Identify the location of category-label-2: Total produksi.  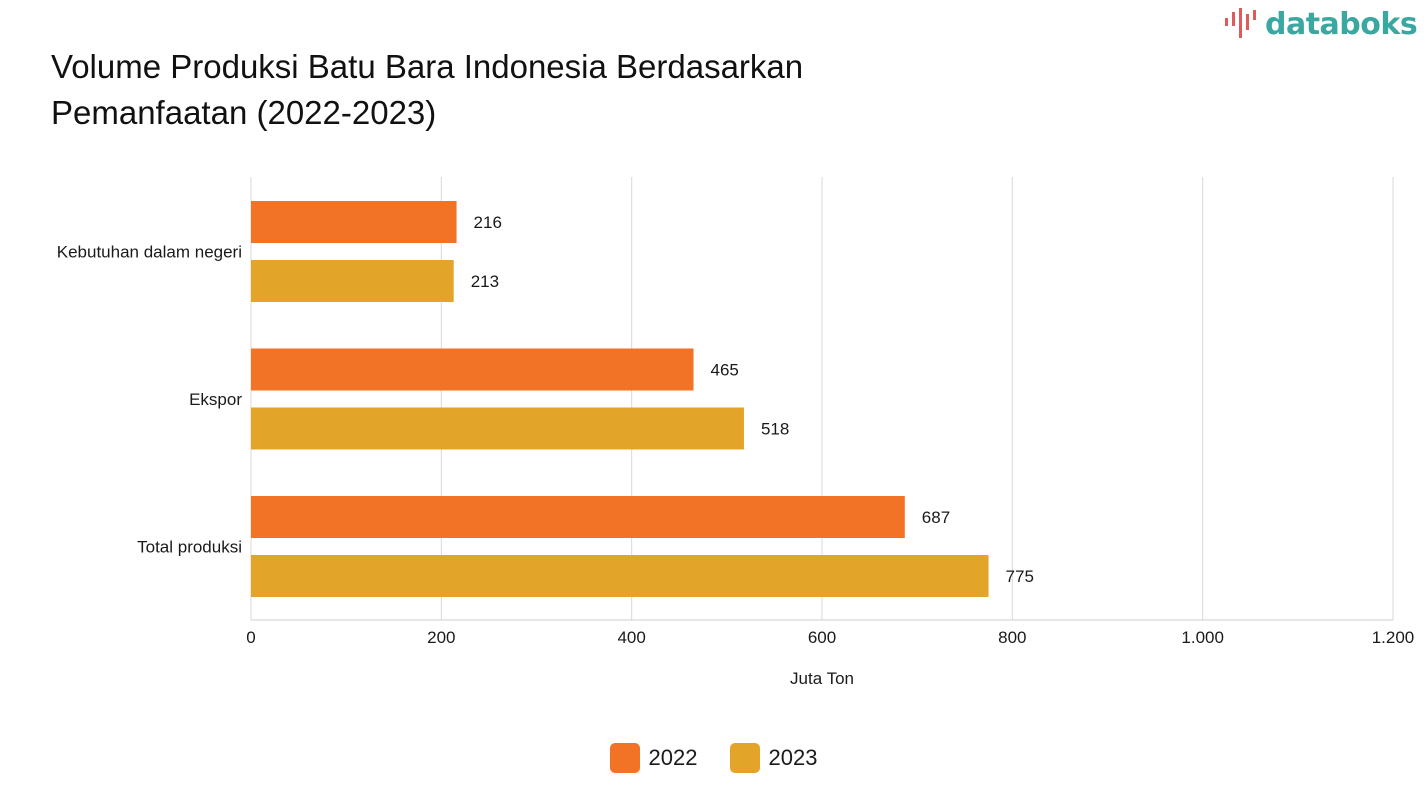
(189, 547).